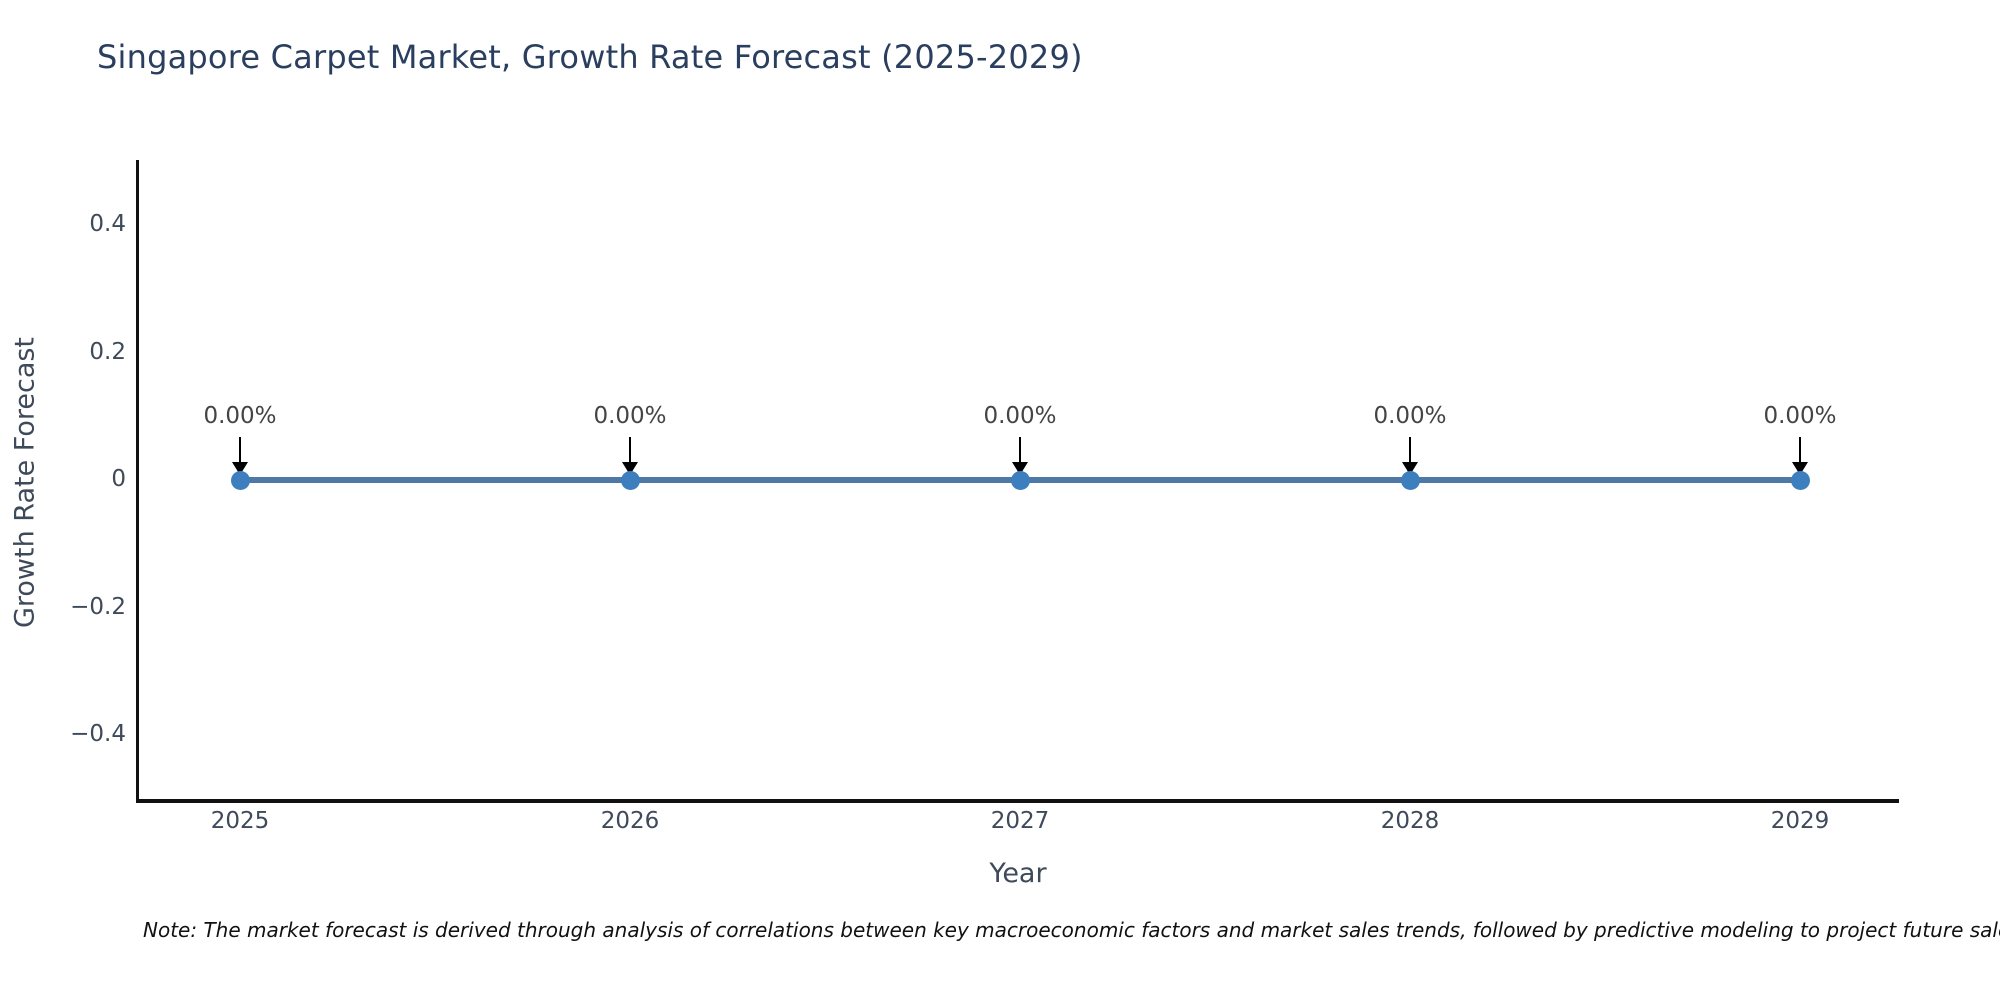 The height and width of the screenshot is (1000, 2000). What do you see at coordinates (240, 821) in the screenshot?
I see `x-tick-label: 2025` at bounding box center [240, 821].